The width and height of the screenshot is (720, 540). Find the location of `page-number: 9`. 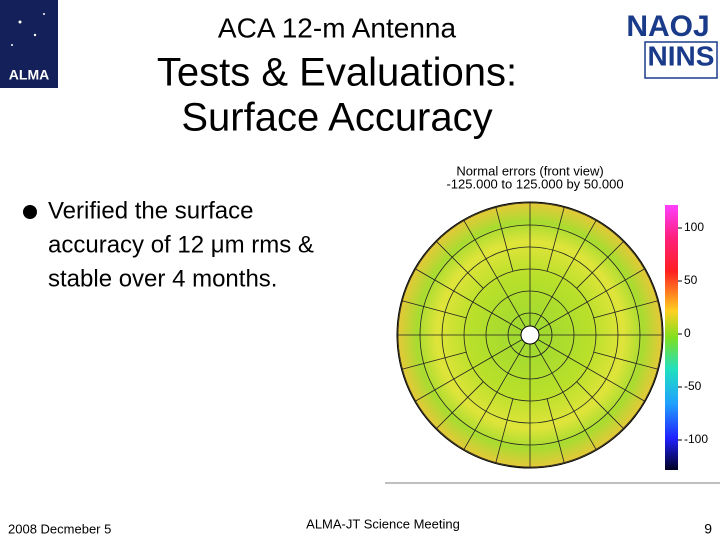

page-number: 9 is located at coordinates (708, 529).